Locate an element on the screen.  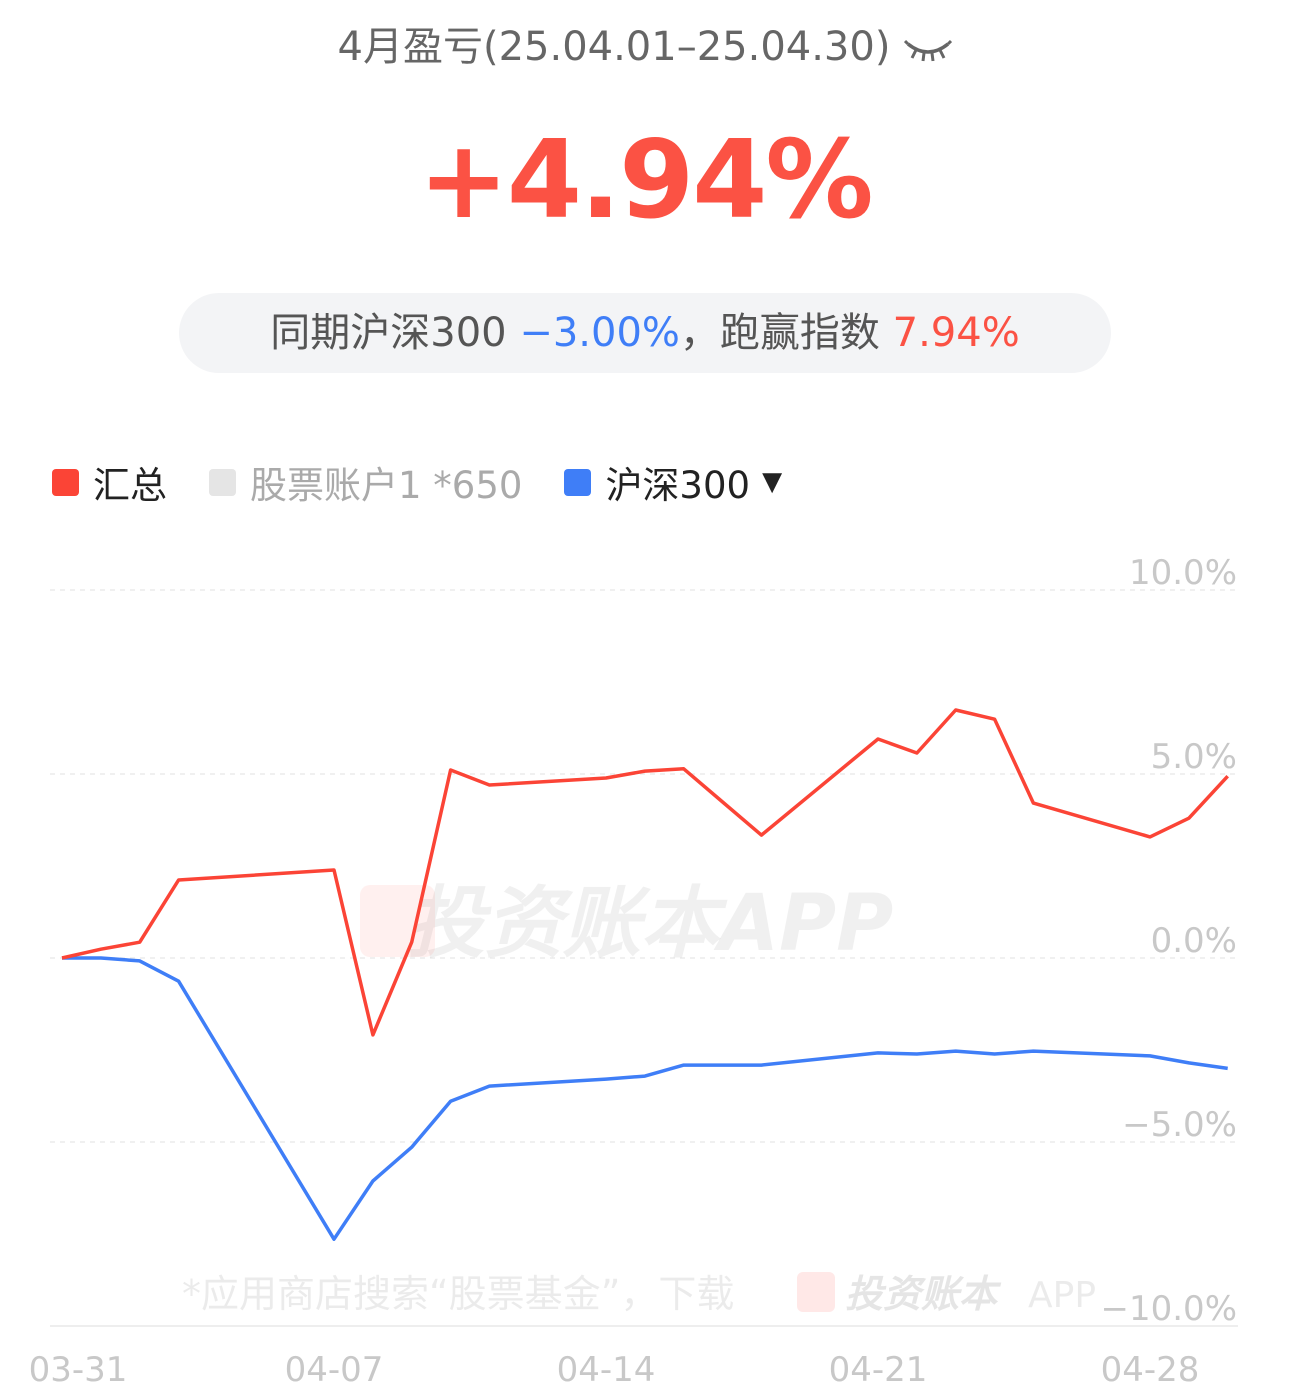
legend-item-total: 汇总 is located at coordinates (109, 482).